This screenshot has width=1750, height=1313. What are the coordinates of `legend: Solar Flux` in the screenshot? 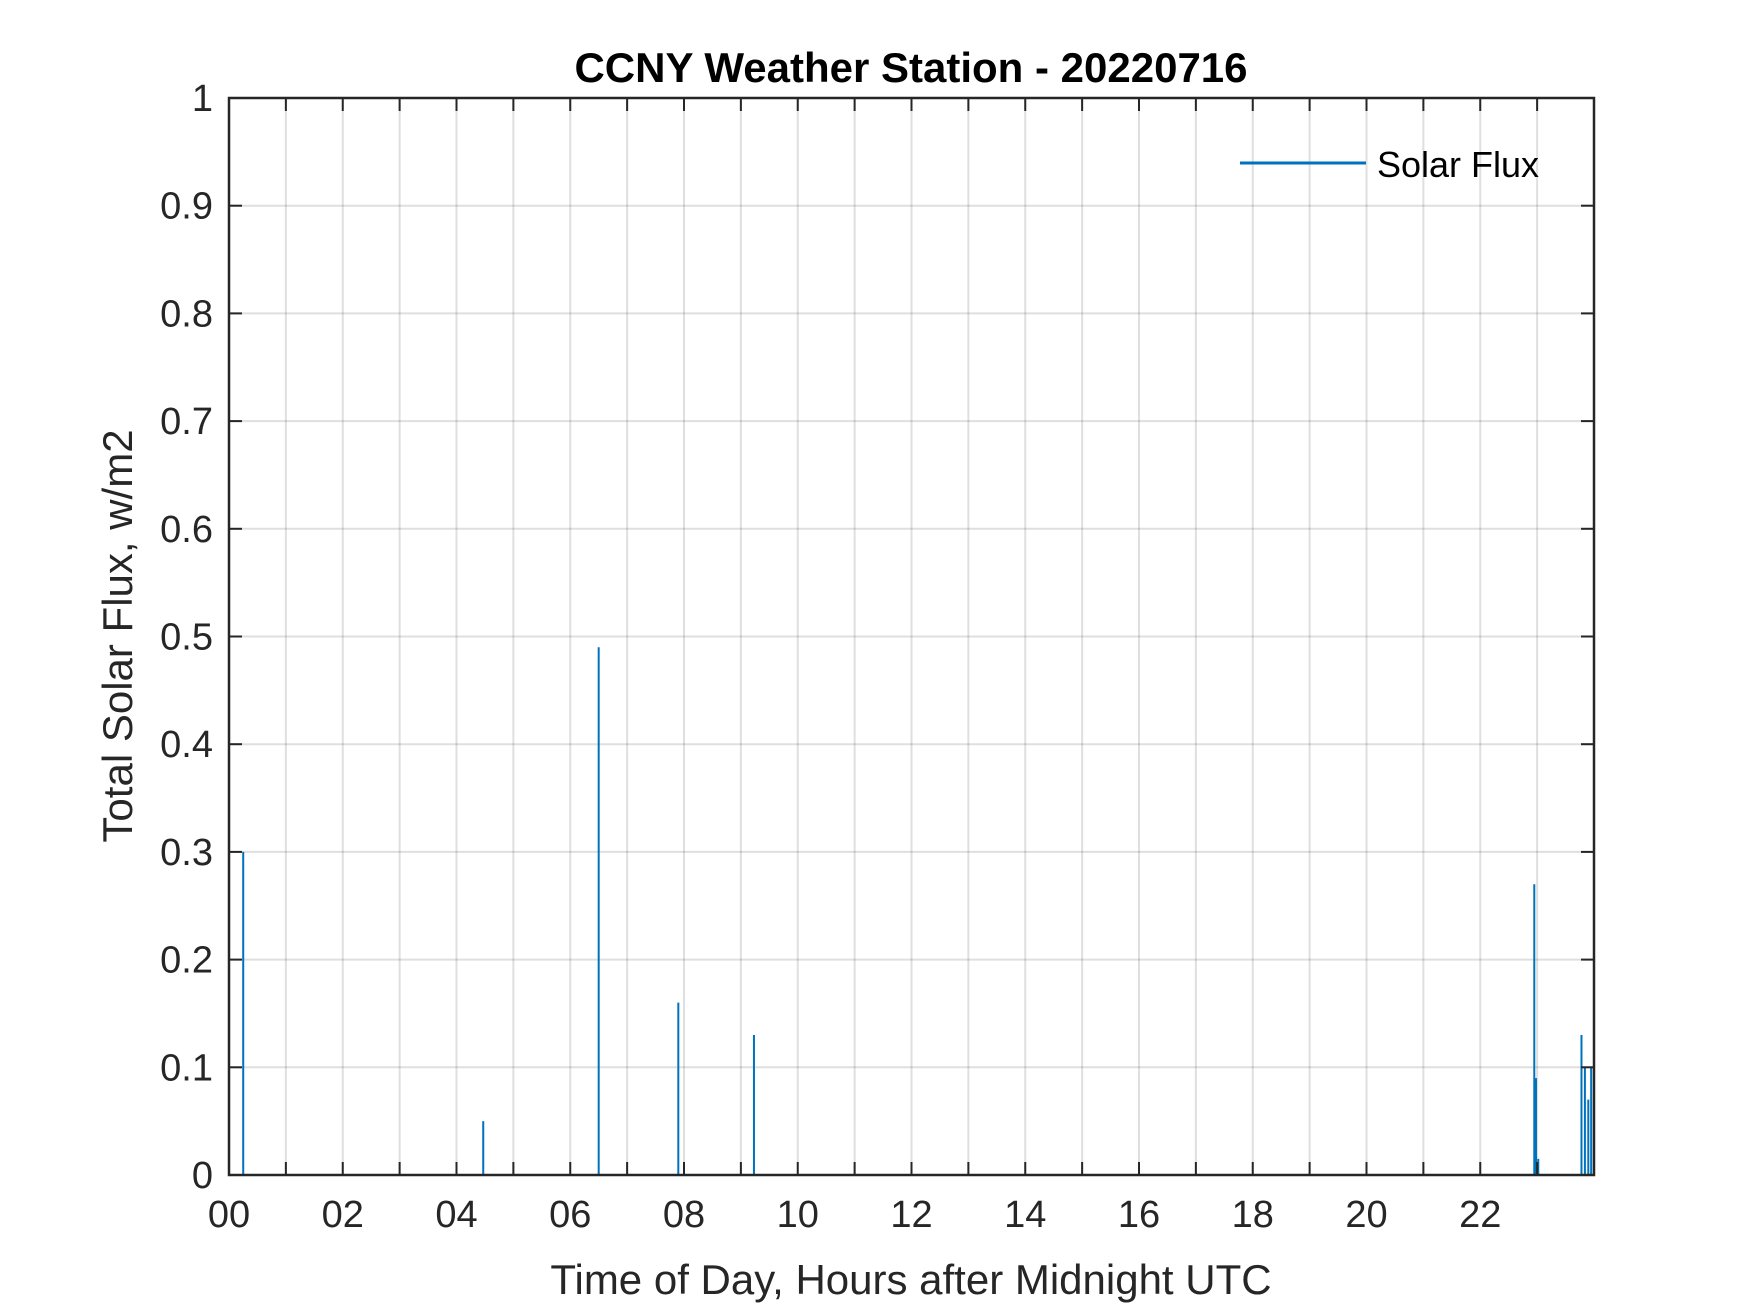 It's located at (1389, 164).